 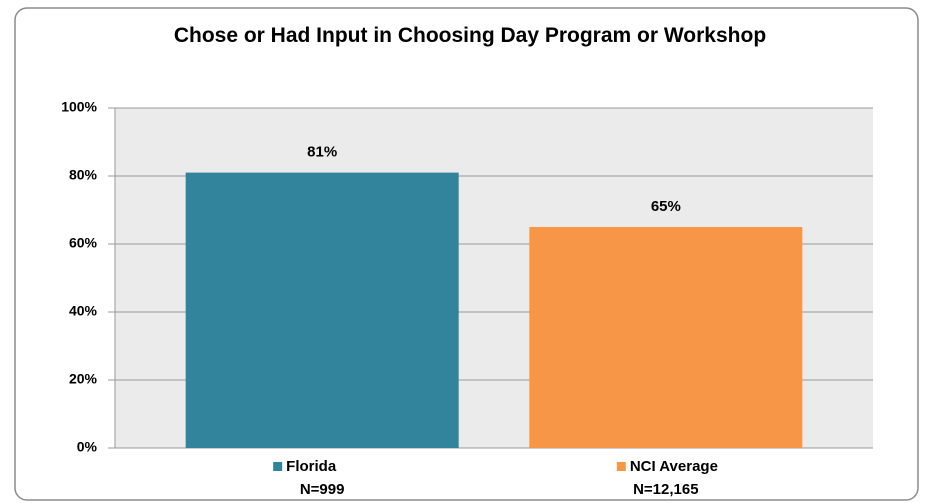 I want to click on bar, so click(x=666, y=337).